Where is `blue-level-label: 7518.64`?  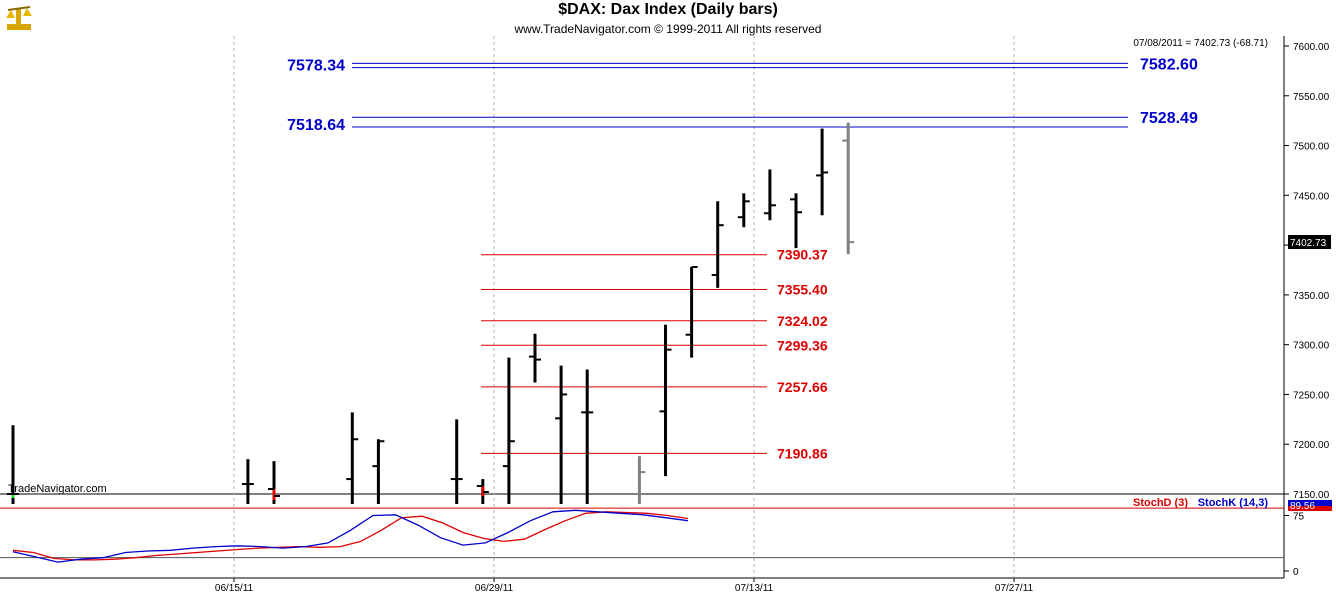 blue-level-label: 7518.64 is located at coordinates (316, 125).